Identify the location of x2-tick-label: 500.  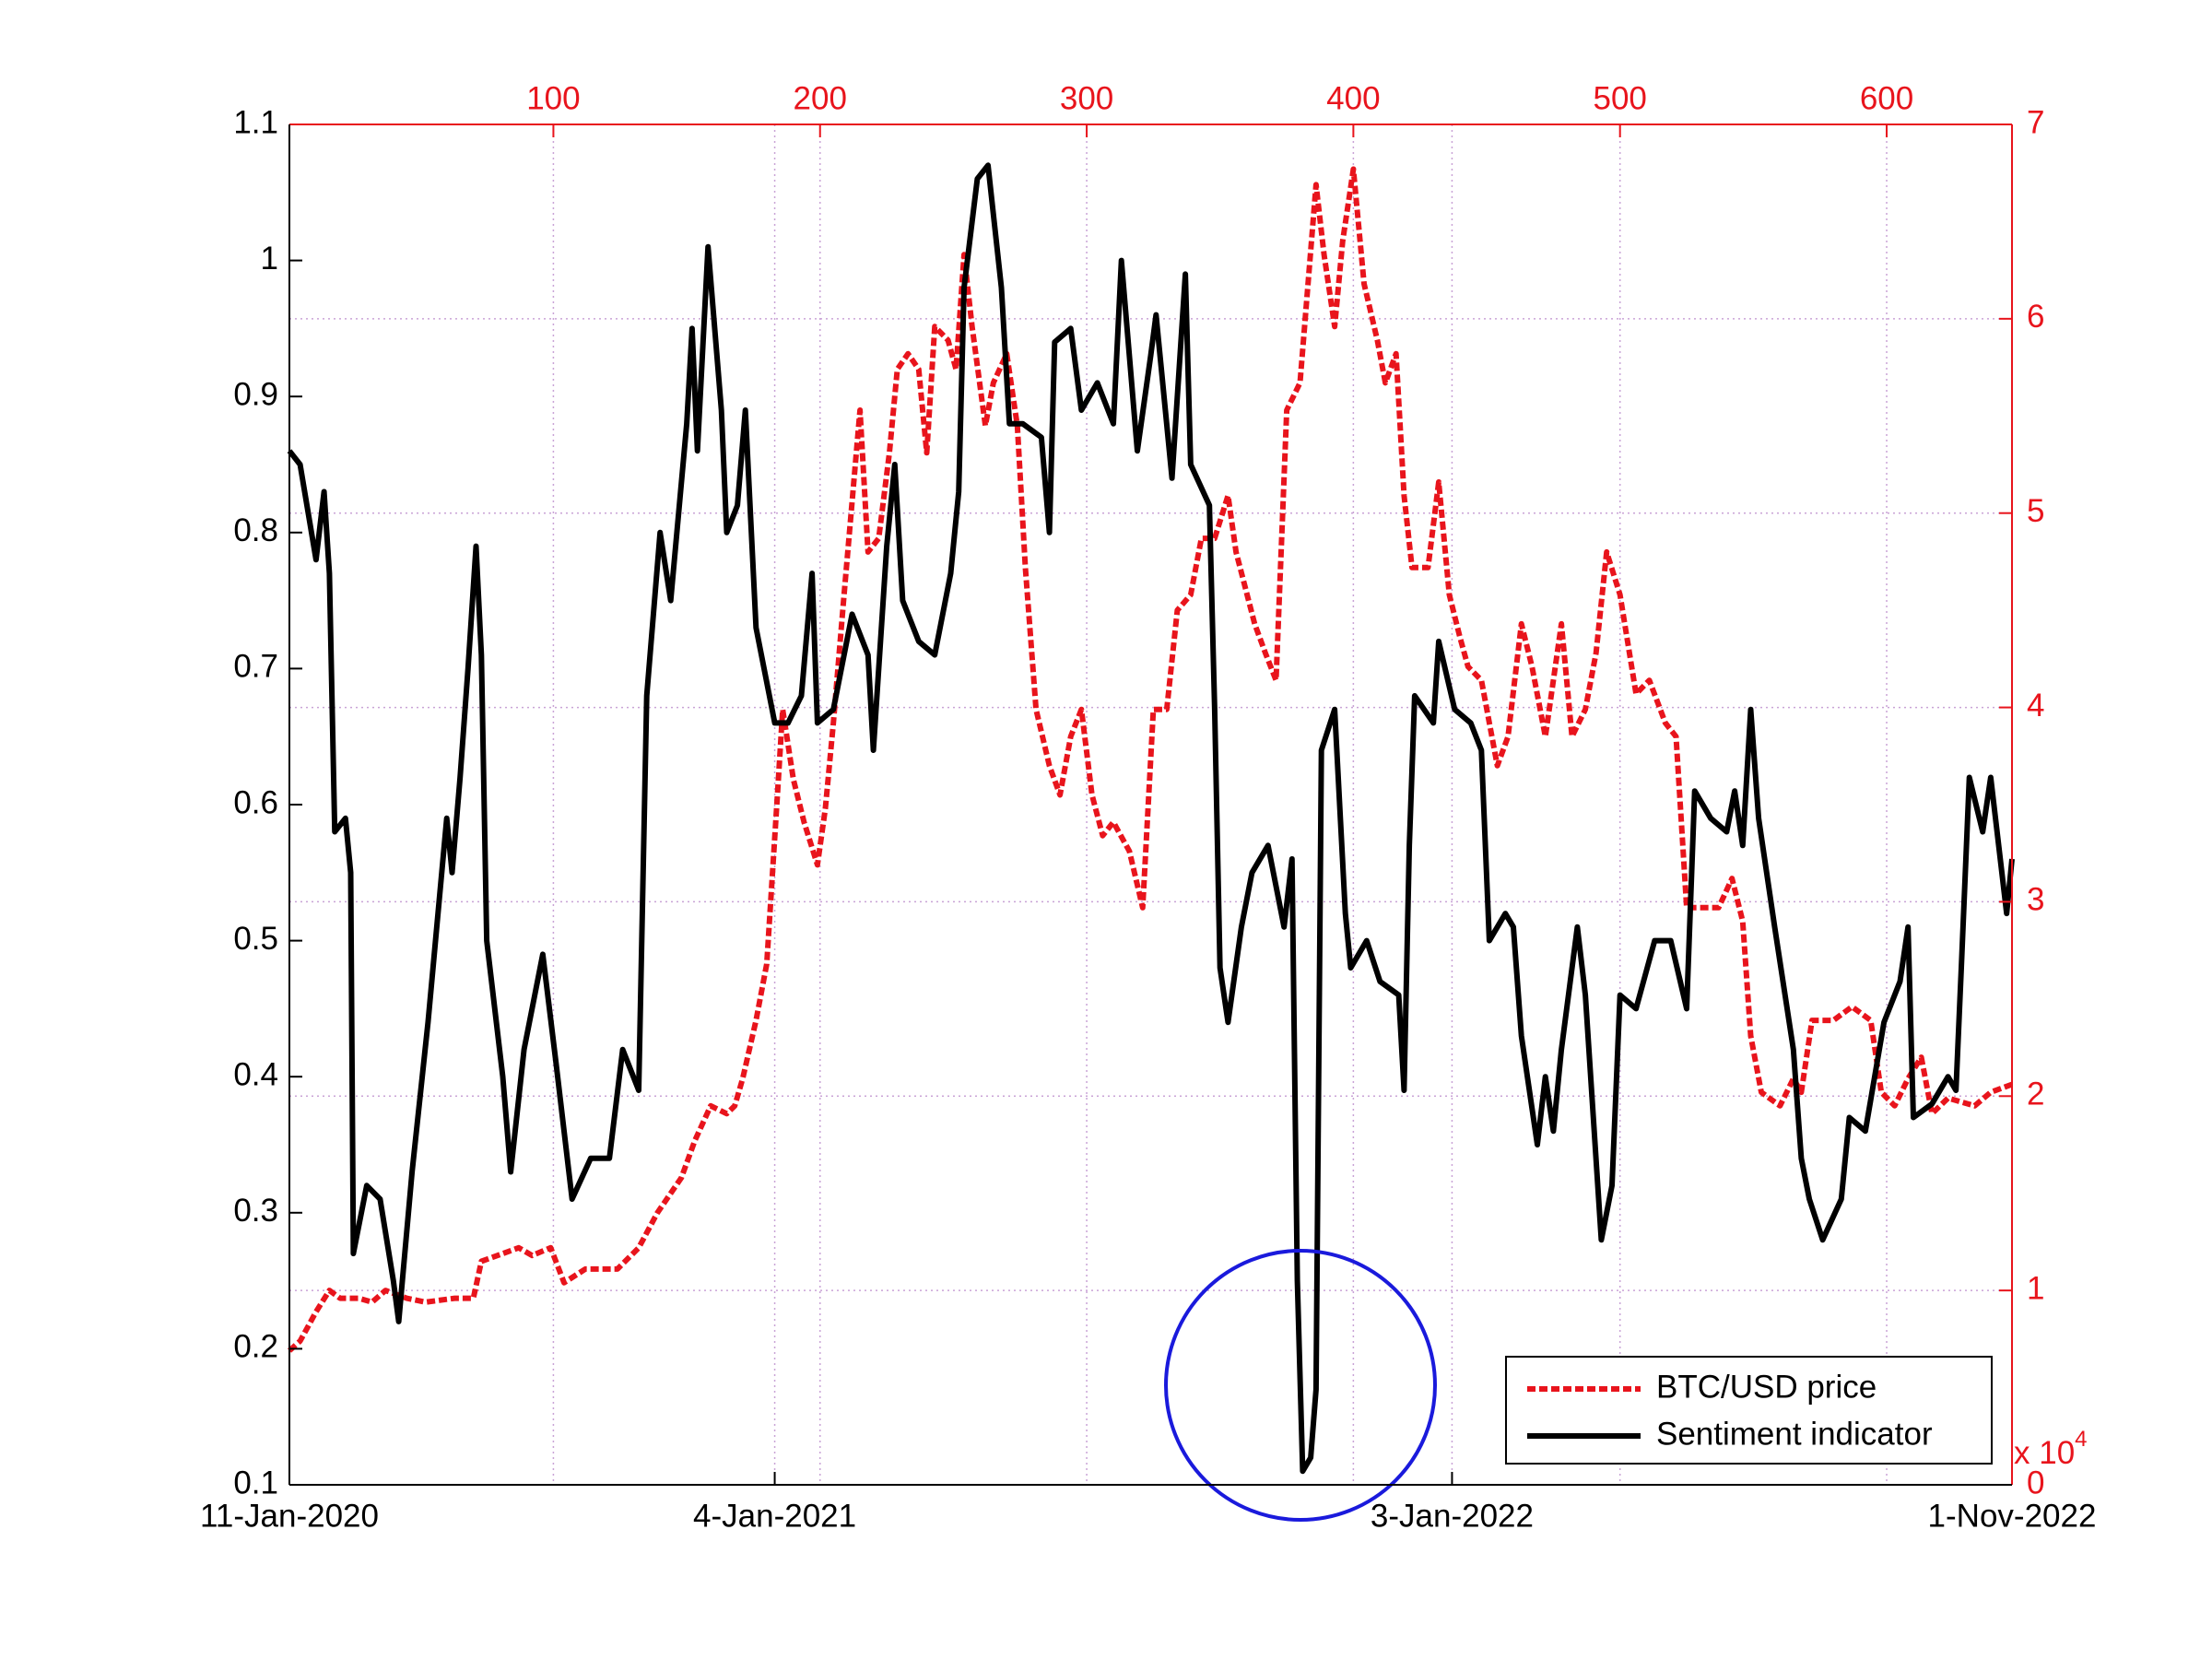
(1619, 98).